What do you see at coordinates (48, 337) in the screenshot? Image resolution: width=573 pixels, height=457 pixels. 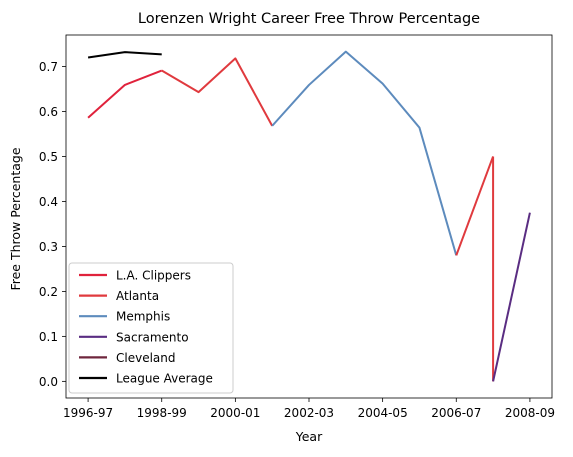 I see `y-tick-label: 0.1` at bounding box center [48, 337].